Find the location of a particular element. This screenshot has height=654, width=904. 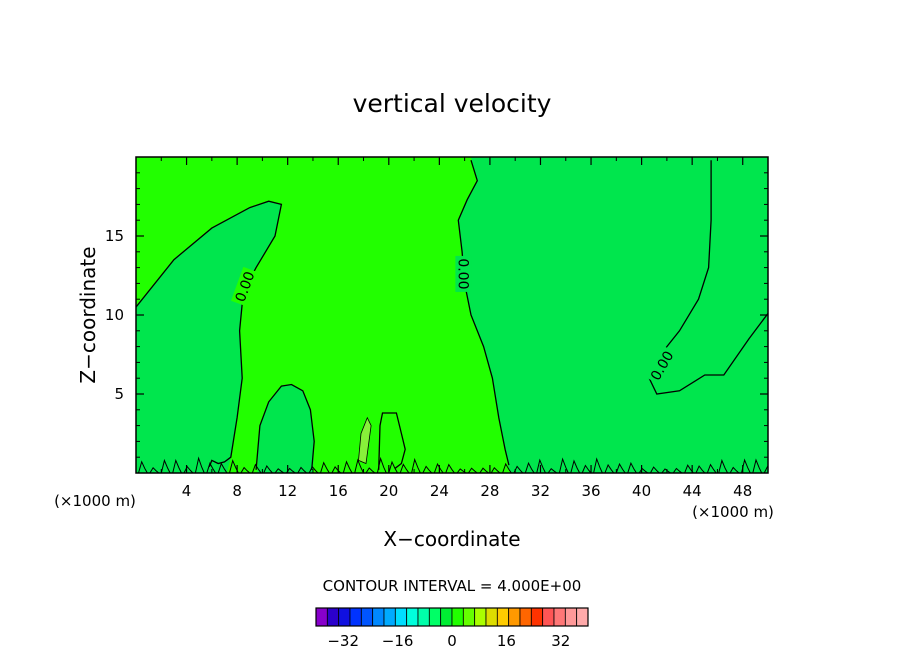

y-axis-label: Z−coordinate is located at coordinates (88, 314).